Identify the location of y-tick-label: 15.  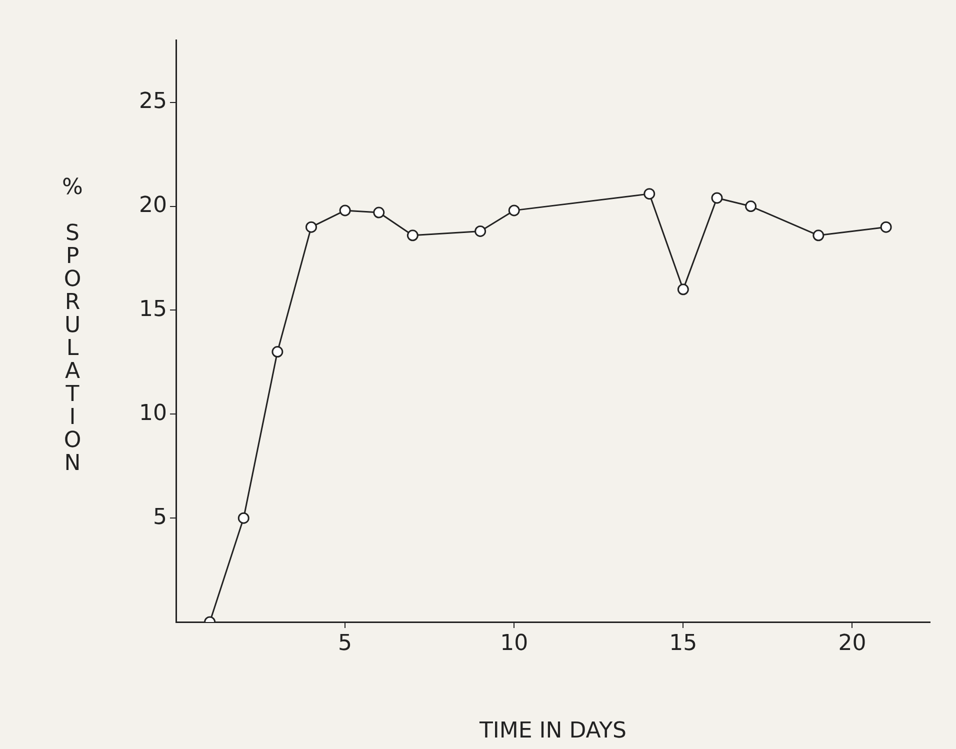
(153, 309).